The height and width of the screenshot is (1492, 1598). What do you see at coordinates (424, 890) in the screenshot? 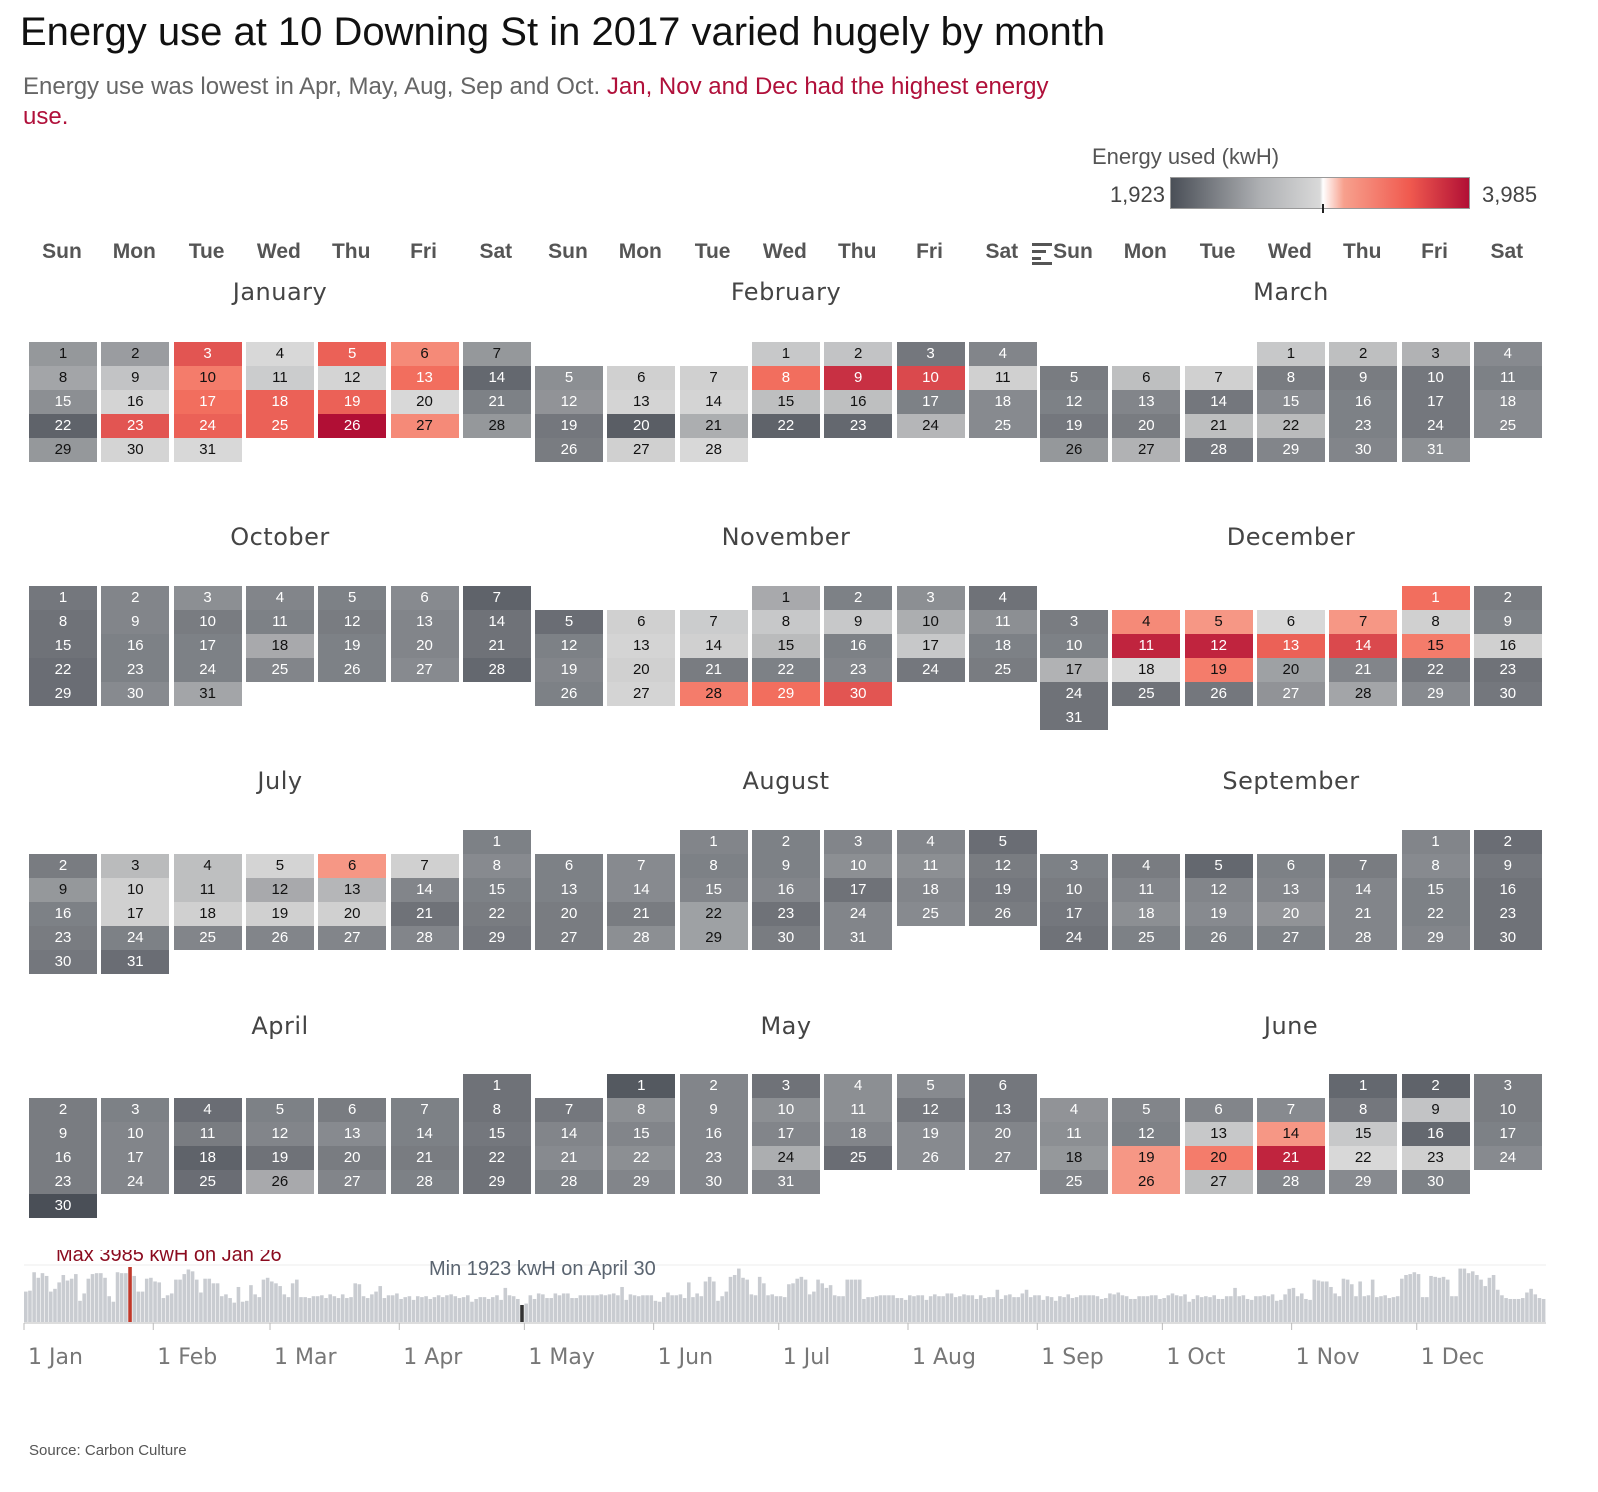
I see `day-cell: 14` at bounding box center [424, 890].